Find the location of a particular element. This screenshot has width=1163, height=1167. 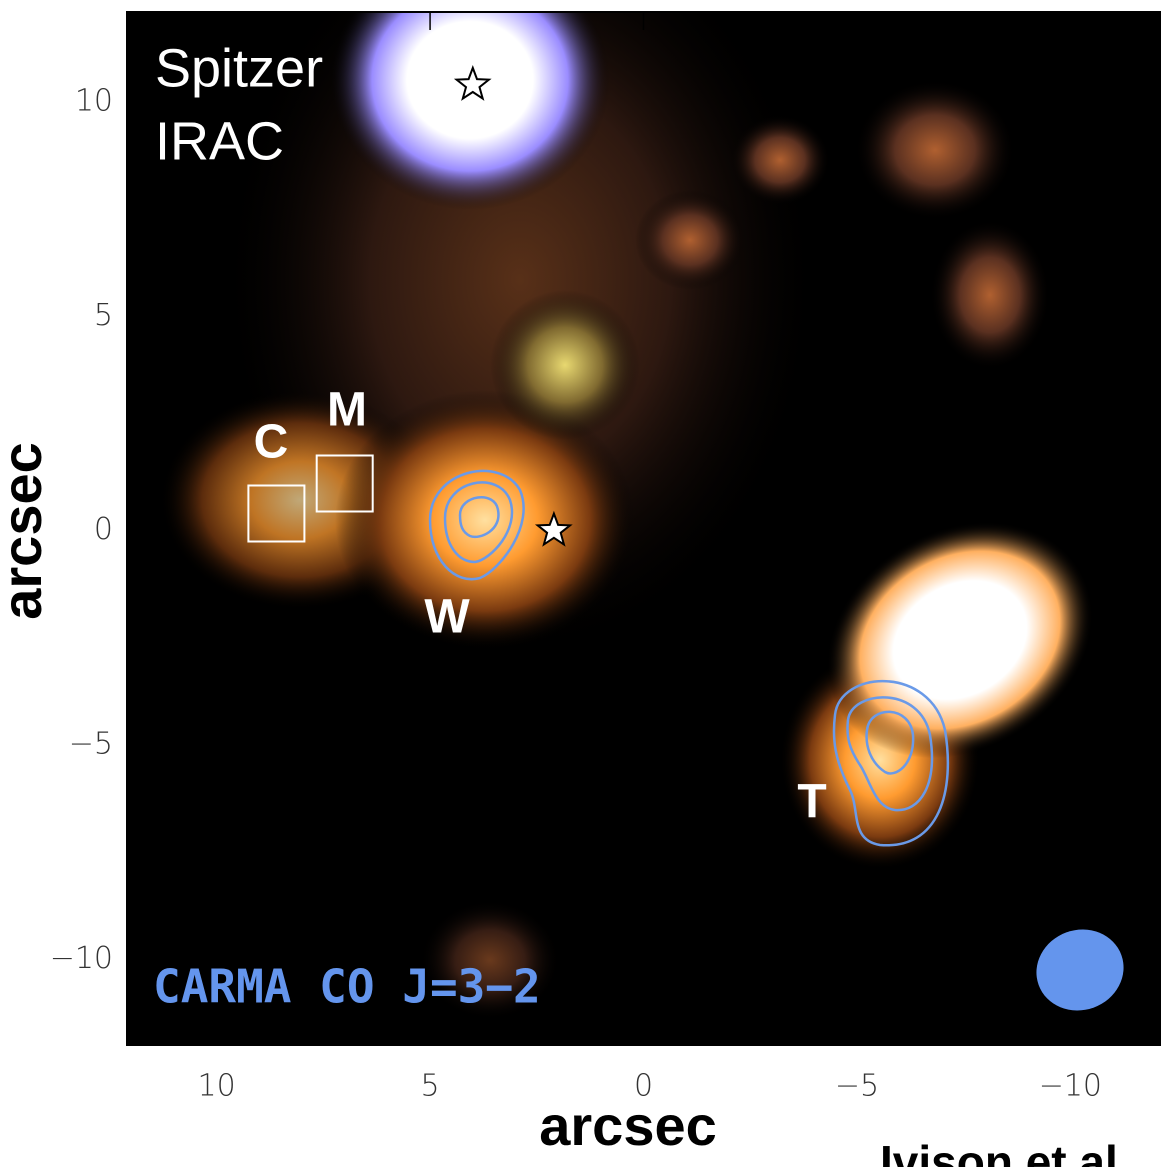

y-tick-label: 0 is located at coordinates (103, 529).